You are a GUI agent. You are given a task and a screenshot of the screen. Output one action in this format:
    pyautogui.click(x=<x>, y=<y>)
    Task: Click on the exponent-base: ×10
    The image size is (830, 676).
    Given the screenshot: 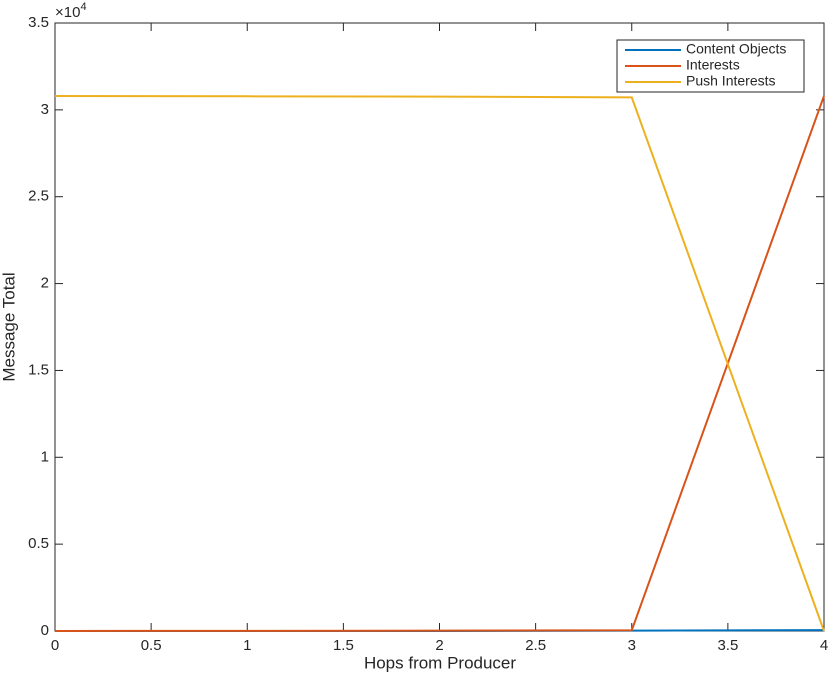 What is the action you would take?
    pyautogui.click(x=67, y=12)
    